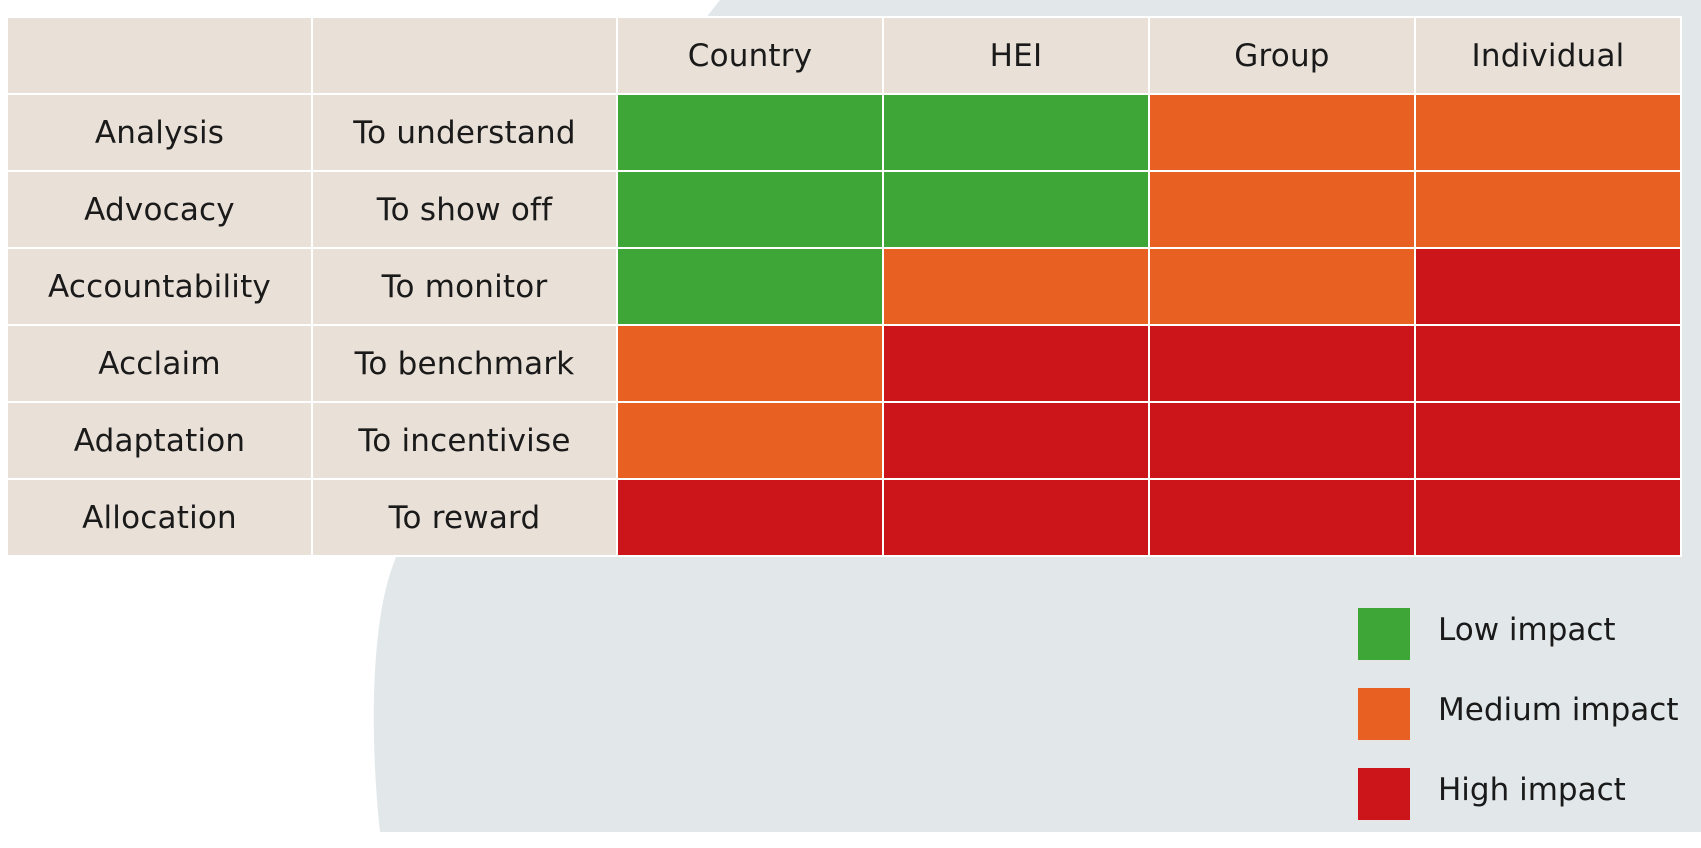 This screenshot has height=848, width=1701. What do you see at coordinates (1532, 790) in the screenshot?
I see `legend-label: High impact` at bounding box center [1532, 790].